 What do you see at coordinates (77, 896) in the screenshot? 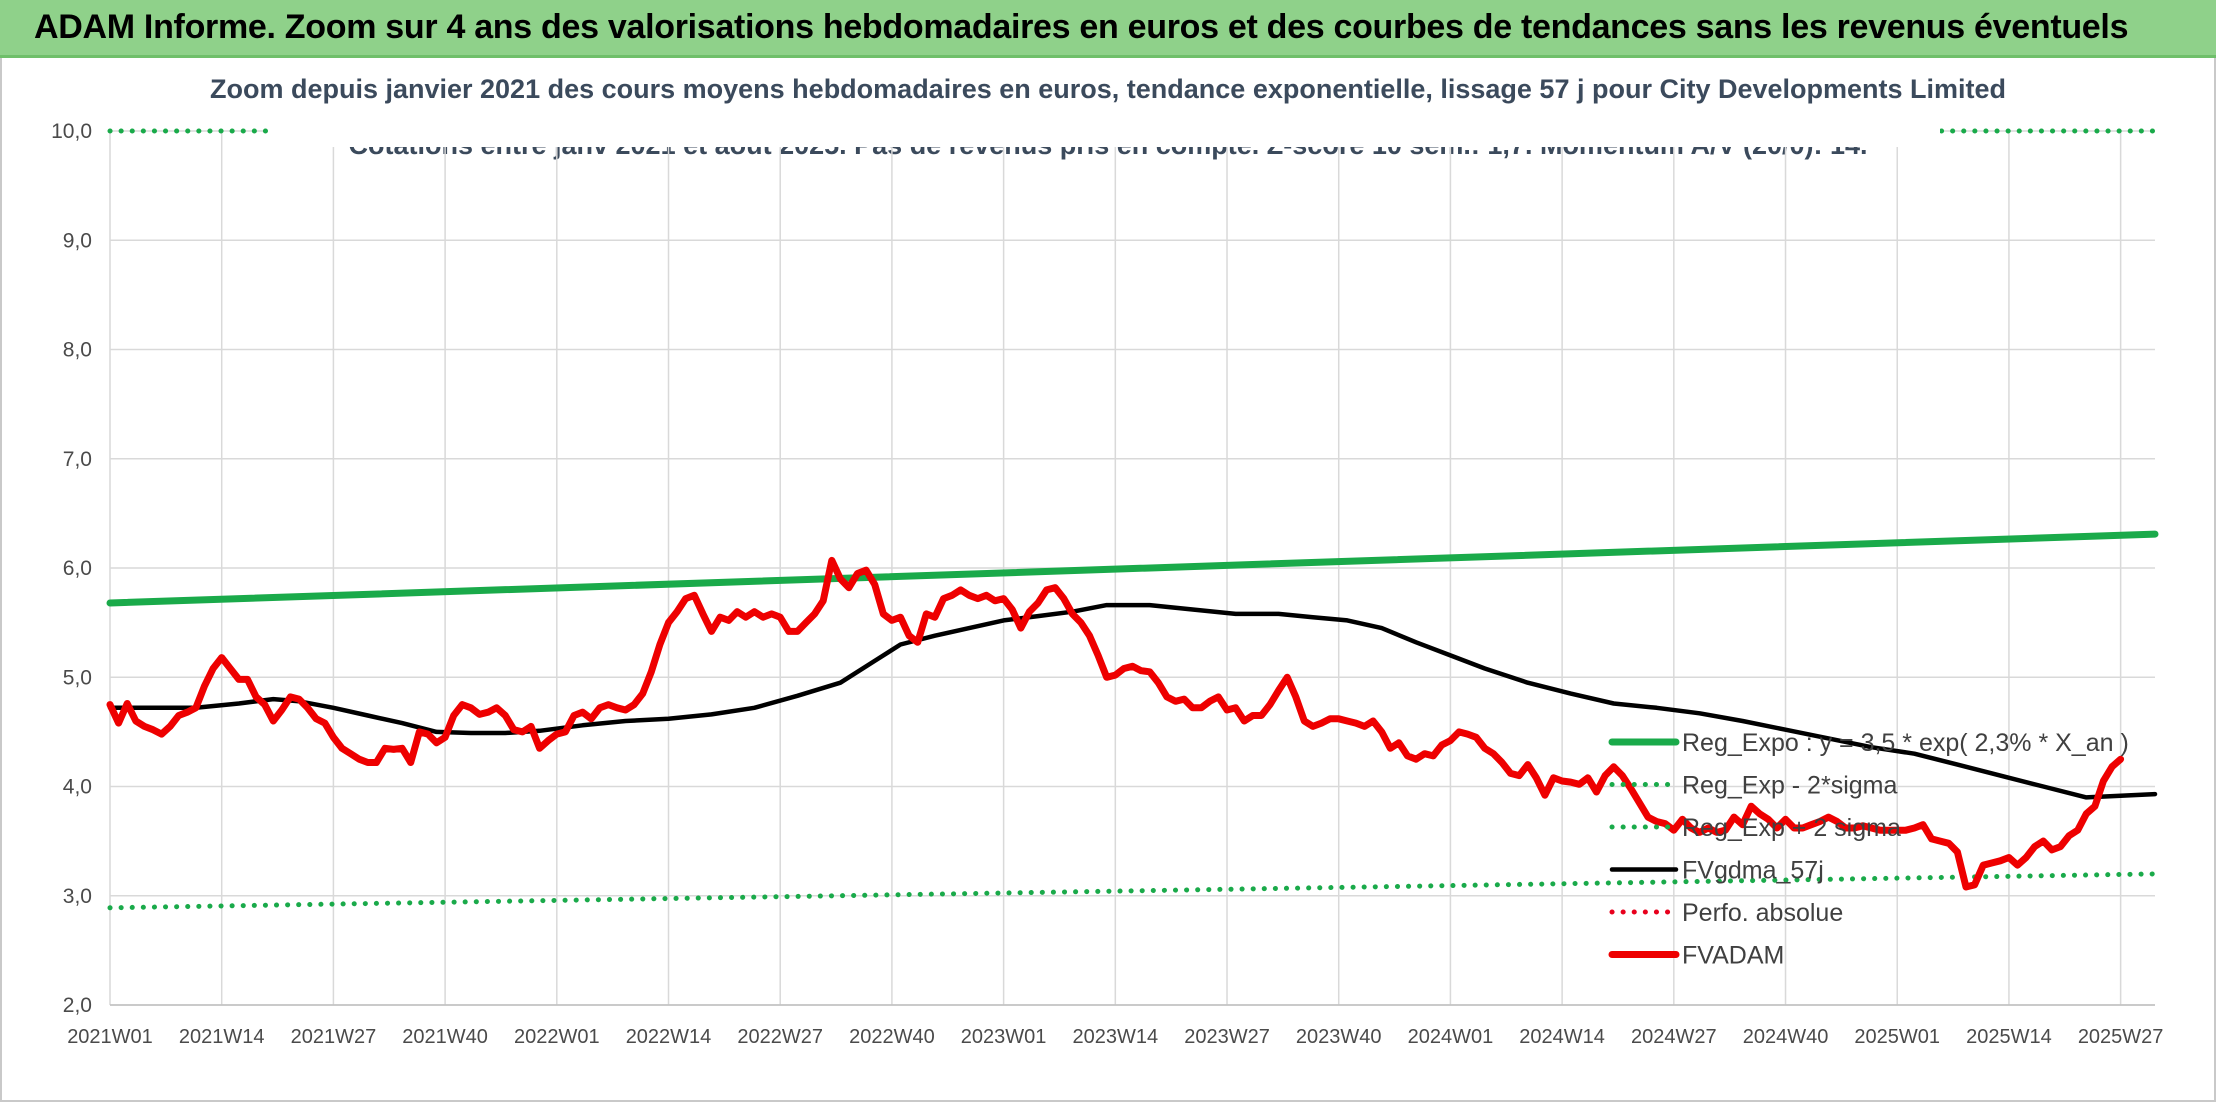
I see `y-tick-label: 3,0` at bounding box center [77, 896].